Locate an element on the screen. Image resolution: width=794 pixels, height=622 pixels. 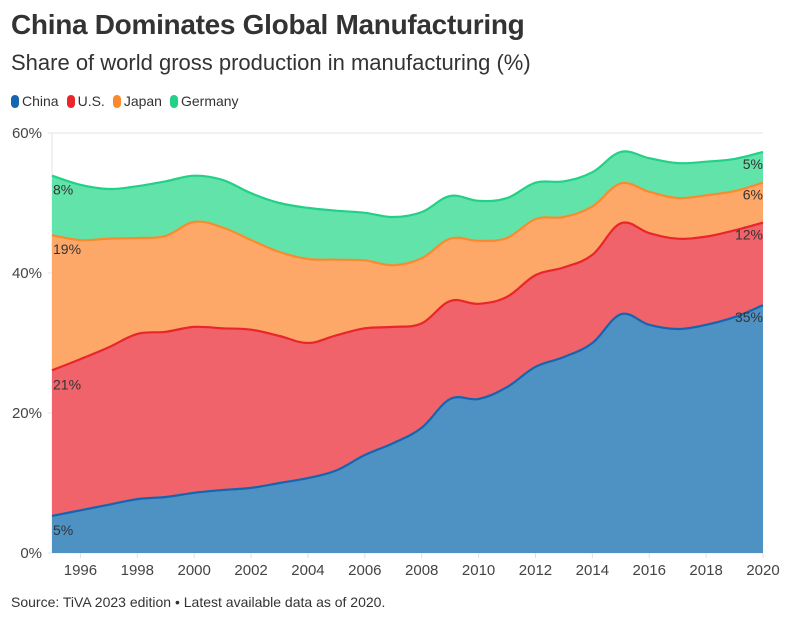
y-tick-label: 0% is located at coordinates (31, 553).